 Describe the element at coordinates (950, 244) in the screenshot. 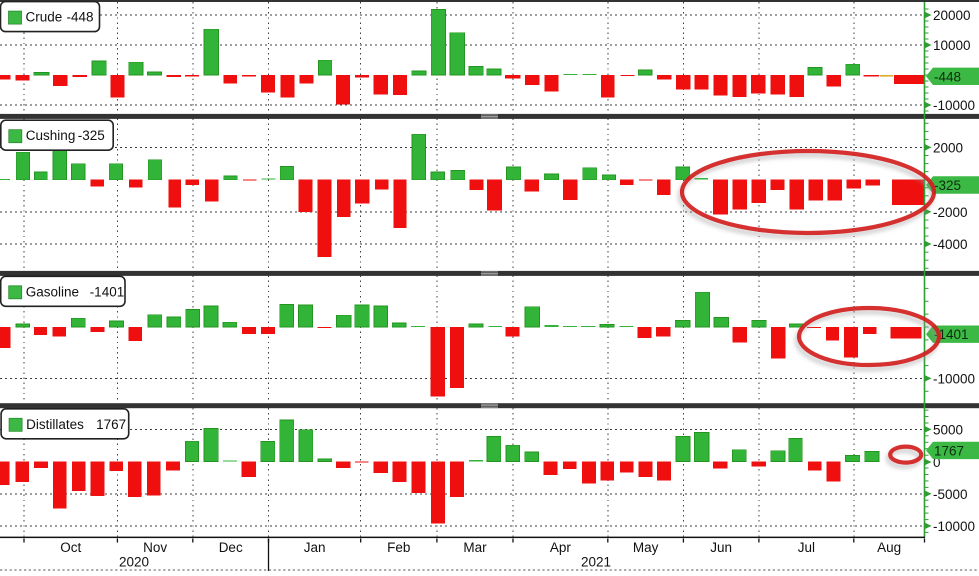

I see `svg-text: -4000` at that location.